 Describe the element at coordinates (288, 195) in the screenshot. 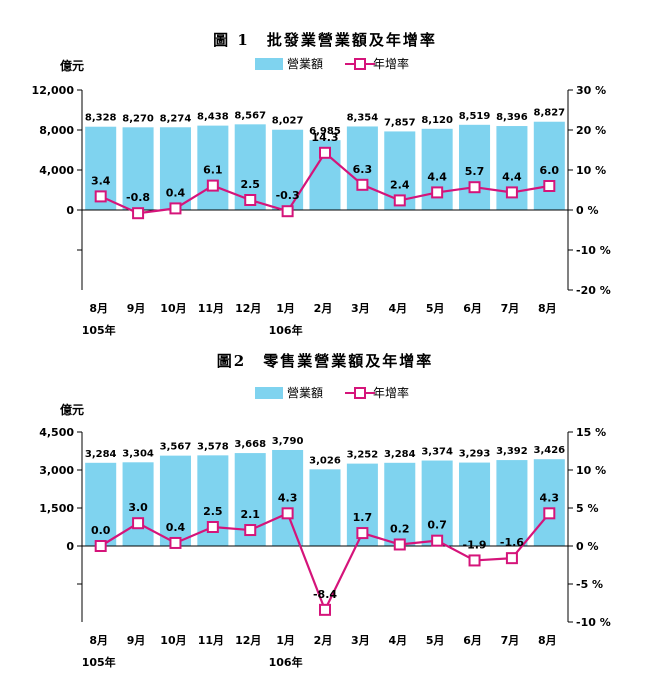

I see `line-value-label: -0.3` at that location.